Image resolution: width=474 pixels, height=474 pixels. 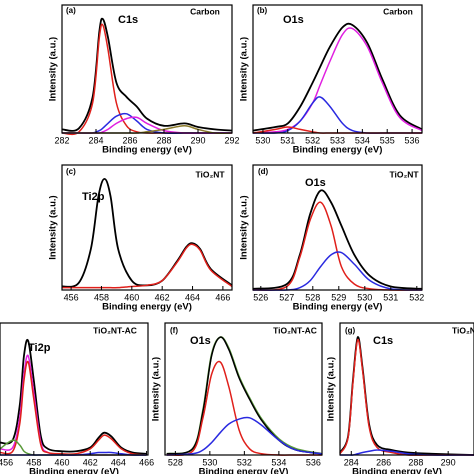 I want to click on x-tick-label: 527, so click(x=286, y=297).